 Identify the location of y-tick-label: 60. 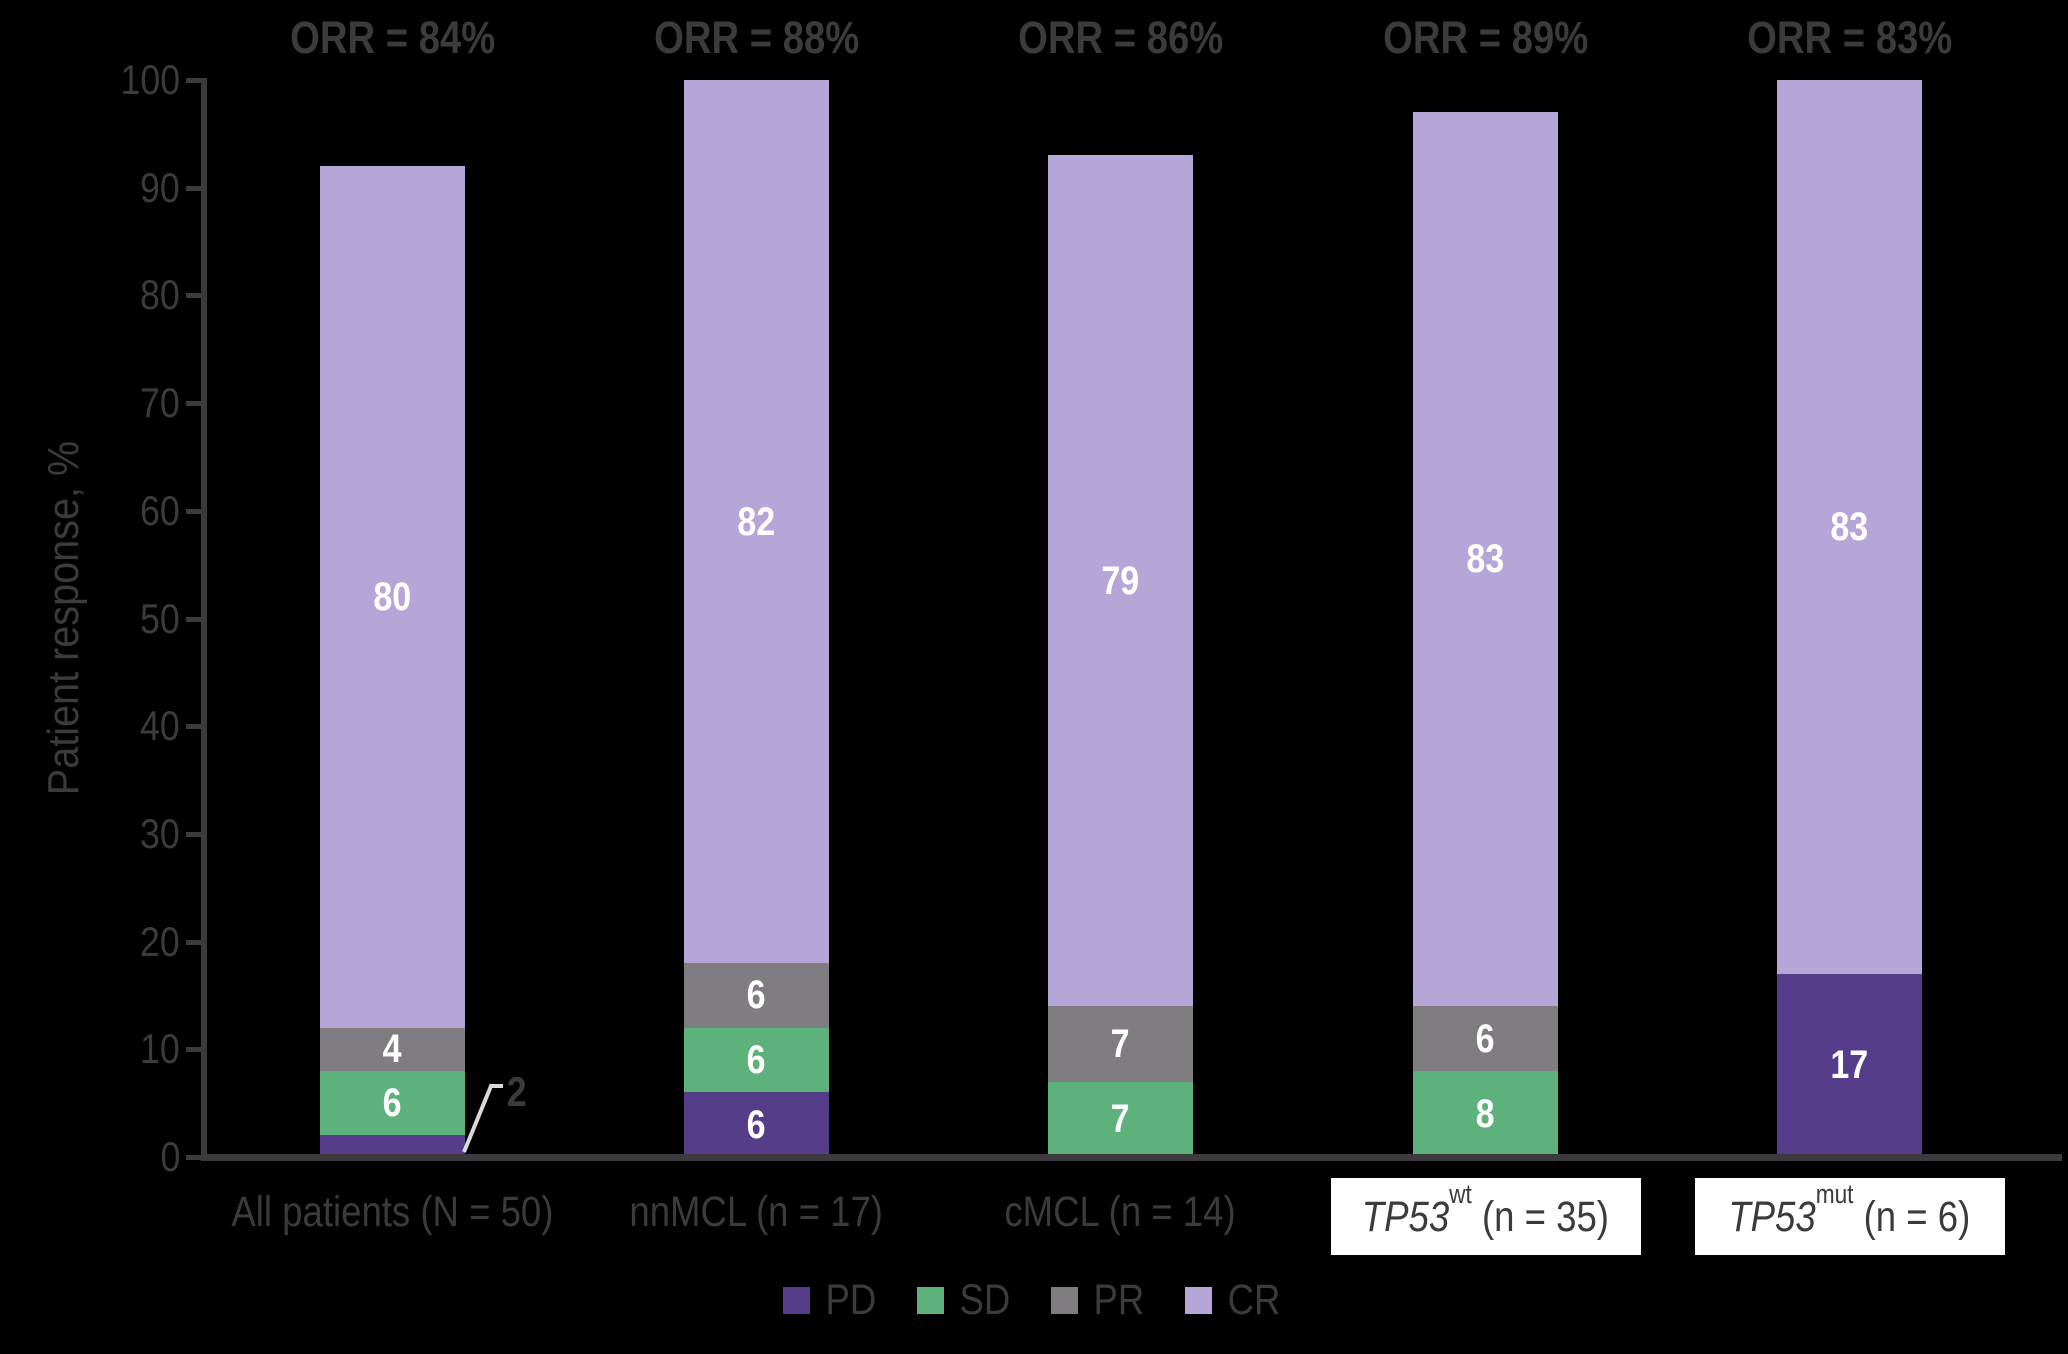
(160, 510).